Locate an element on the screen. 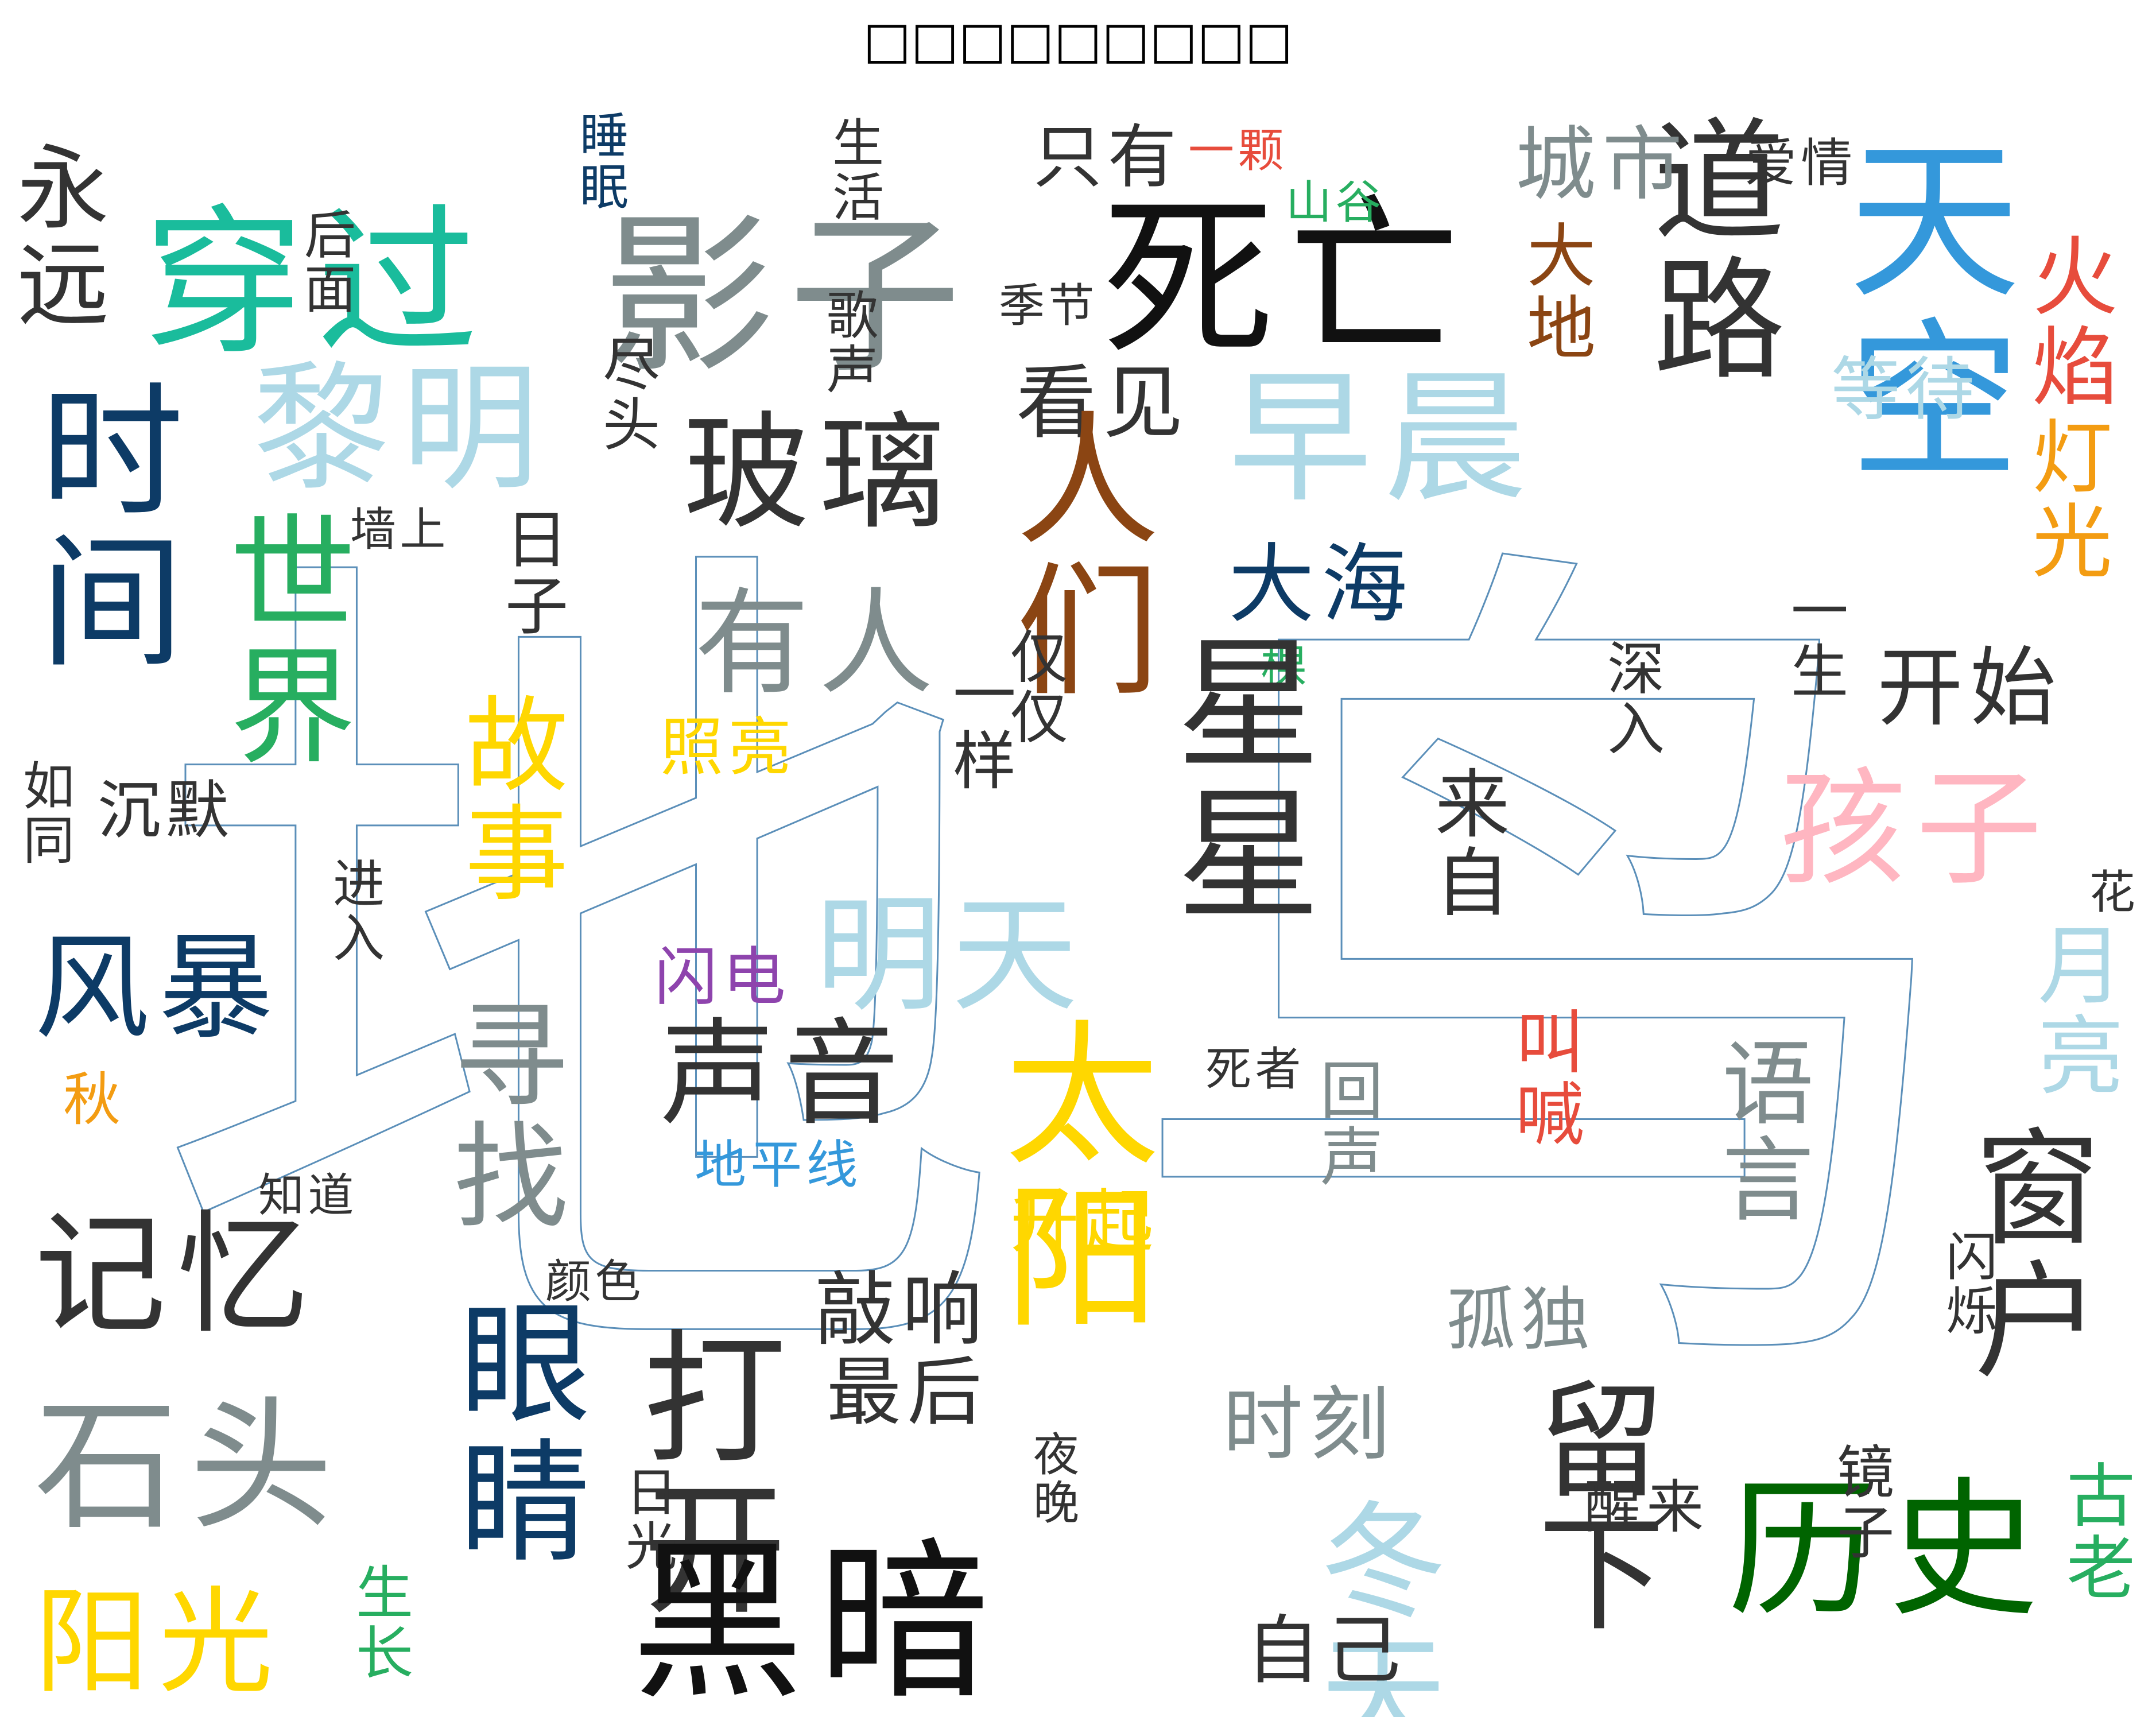 This screenshot has width=2156, height=1717. word-char: 日 is located at coordinates (536, 540).